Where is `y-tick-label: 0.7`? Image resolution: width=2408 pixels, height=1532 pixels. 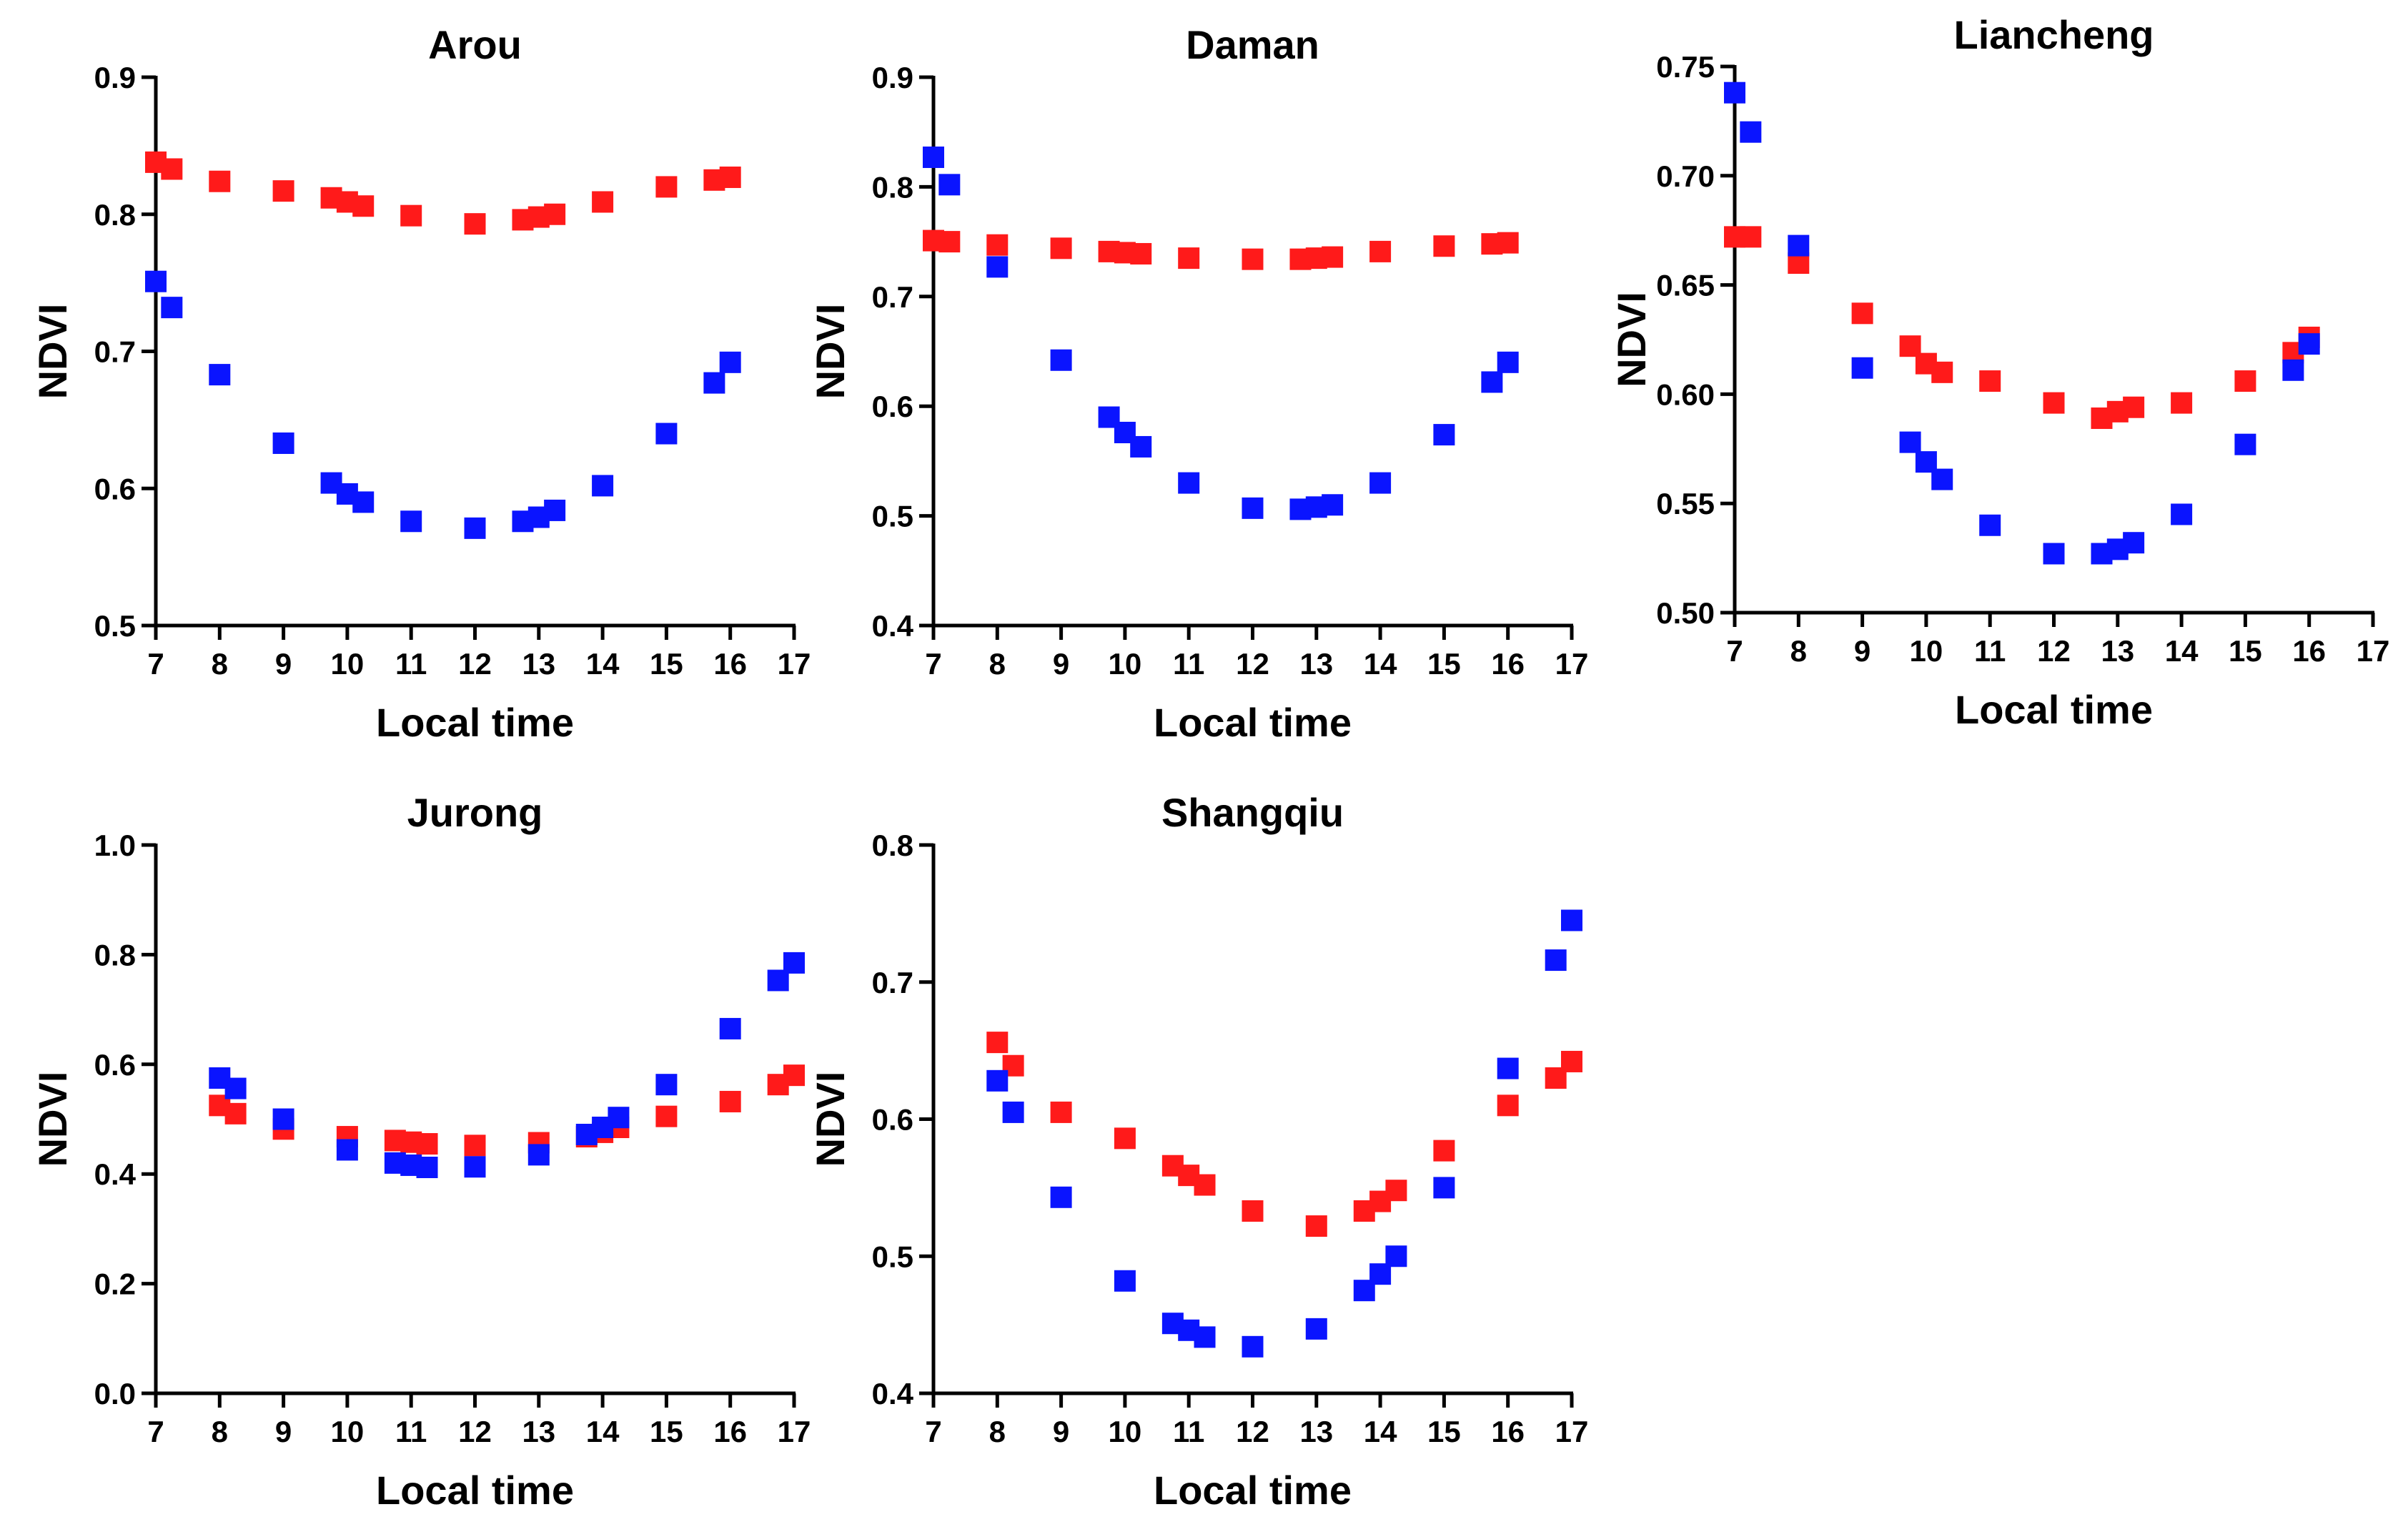
y-tick-label: 0.7 is located at coordinates (893, 297).